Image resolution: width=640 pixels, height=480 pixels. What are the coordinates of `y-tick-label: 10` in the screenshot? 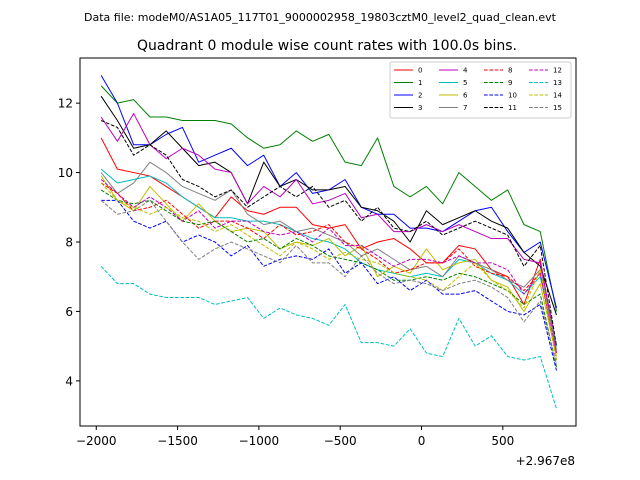 It's located at (65, 173).